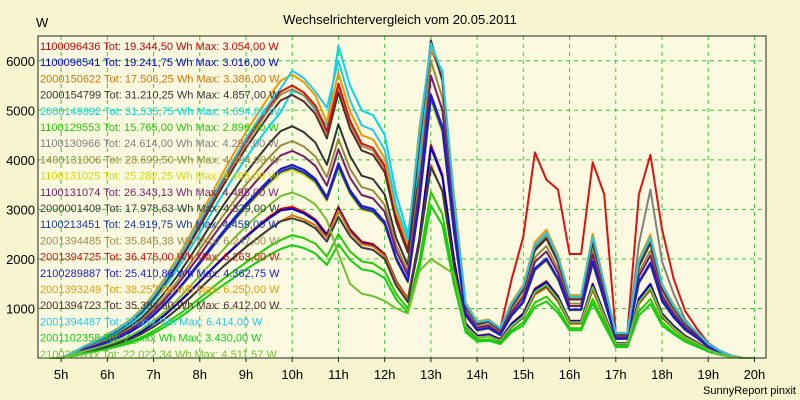  What do you see at coordinates (153, 374) in the screenshot?
I see `x-tick-label: 7h` at bounding box center [153, 374].